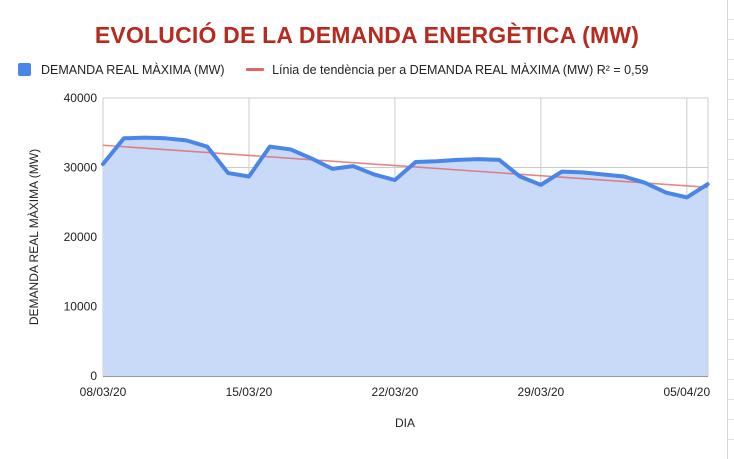  Describe the element at coordinates (367, 35) in the screenshot. I see `chart-title: EVOLUCIÓ DE LA DEMANDA ENERGÈTICA (MW)` at that location.